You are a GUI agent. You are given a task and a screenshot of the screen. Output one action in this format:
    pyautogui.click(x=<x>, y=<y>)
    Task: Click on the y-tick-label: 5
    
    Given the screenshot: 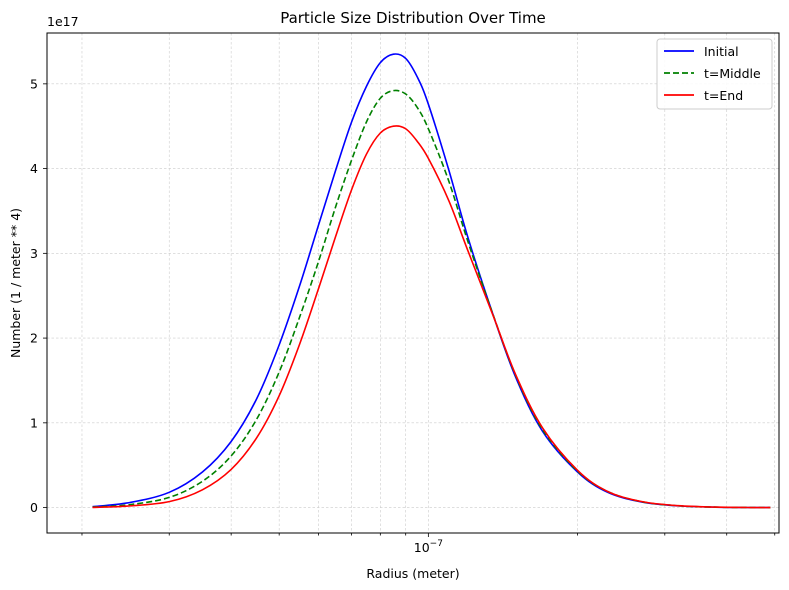 What is the action you would take?
    pyautogui.click(x=34, y=83)
    